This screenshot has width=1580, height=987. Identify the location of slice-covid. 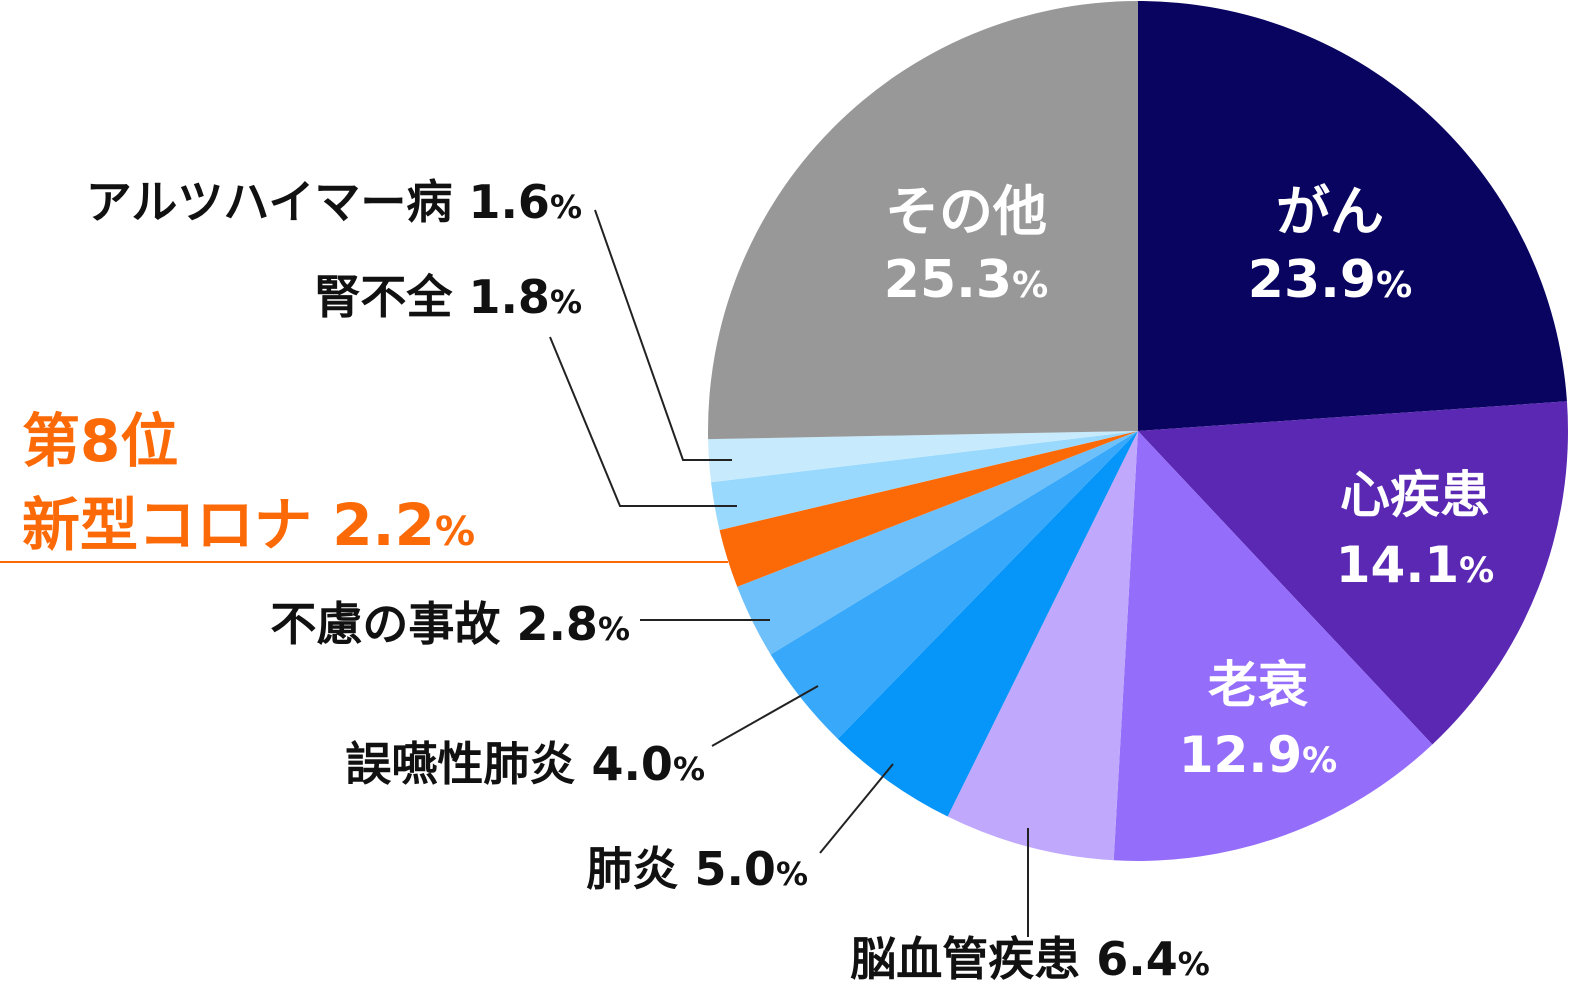
(928, 509).